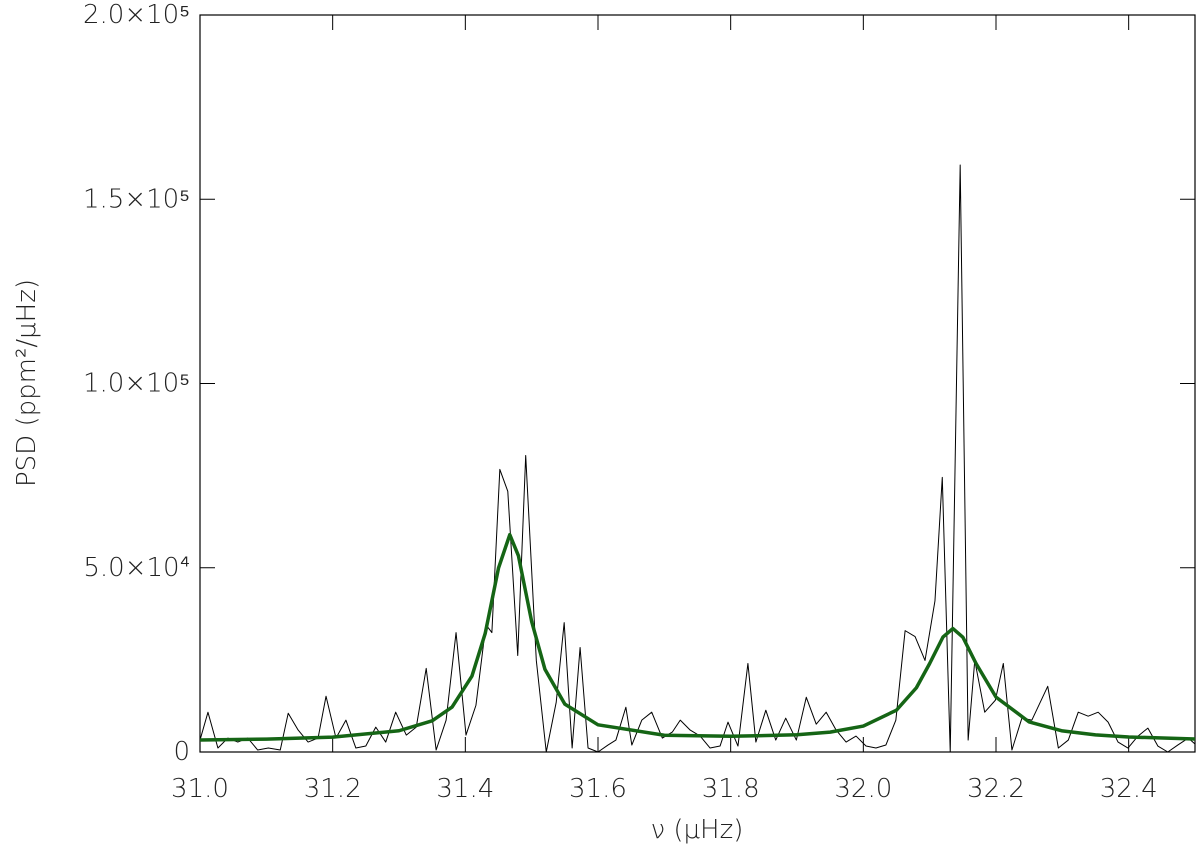  I want to click on x-tick-label: 32.4, so click(1129, 789).